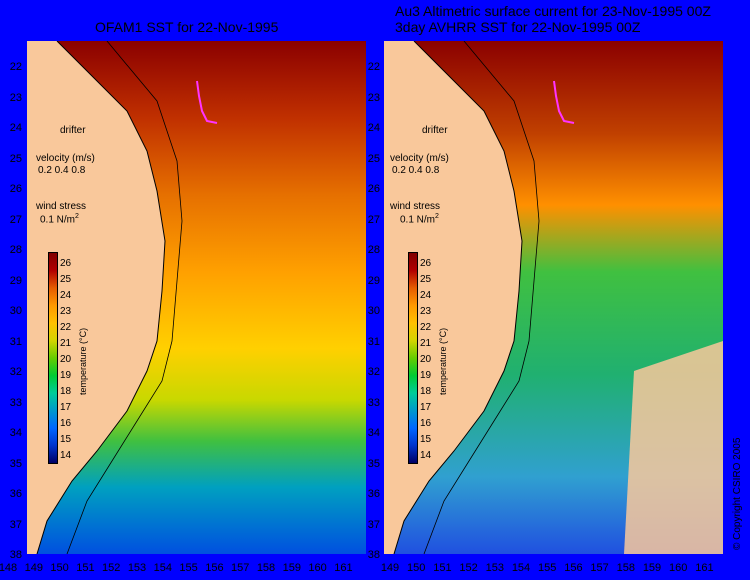  I want to click on latitude-tick-label: 26, so click(15, 189).